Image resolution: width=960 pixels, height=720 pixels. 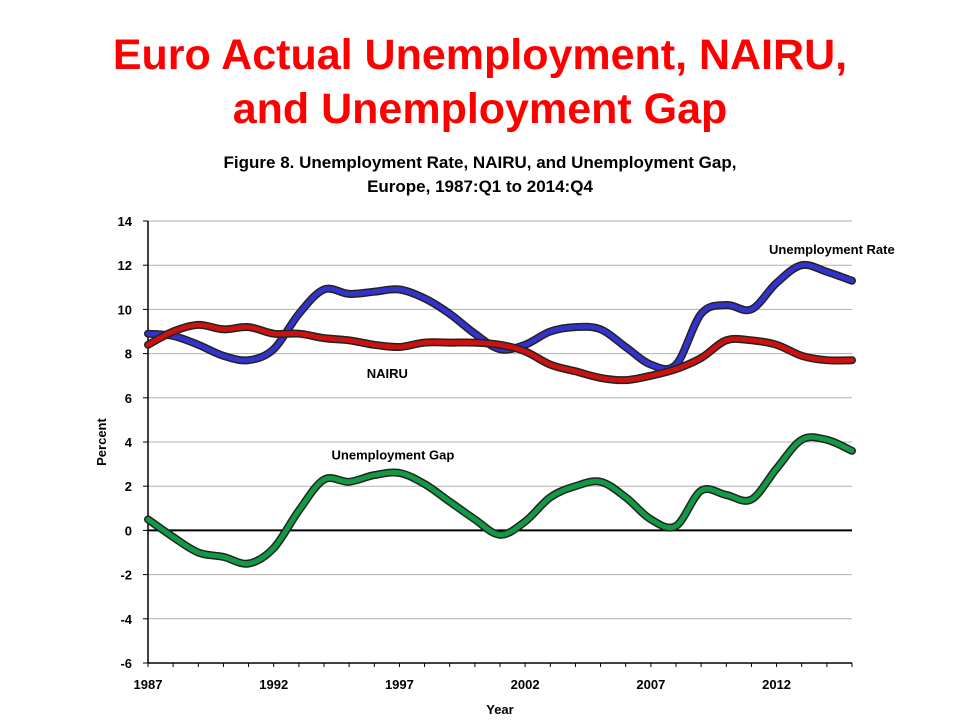 I want to click on y-axis-title: Percent, so click(x=101, y=441).